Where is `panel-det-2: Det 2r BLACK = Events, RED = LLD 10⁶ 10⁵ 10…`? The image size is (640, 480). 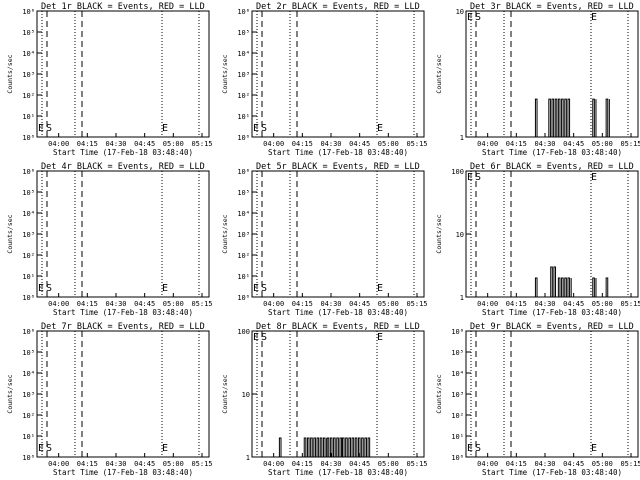 panel-det-2: Det 2r BLACK = Events, RED = LLD 10⁶ 10⁵ 10… is located at coordinates (324, 79).